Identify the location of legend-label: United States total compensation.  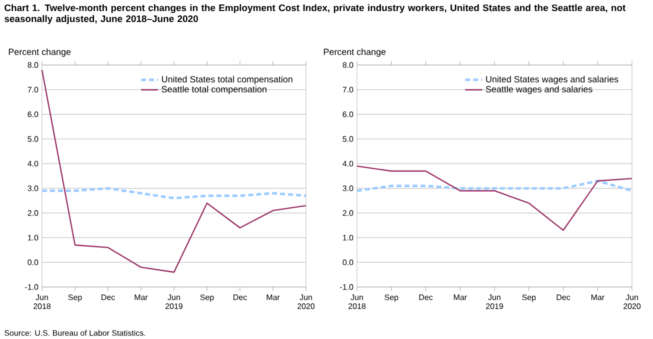
(227, 80).